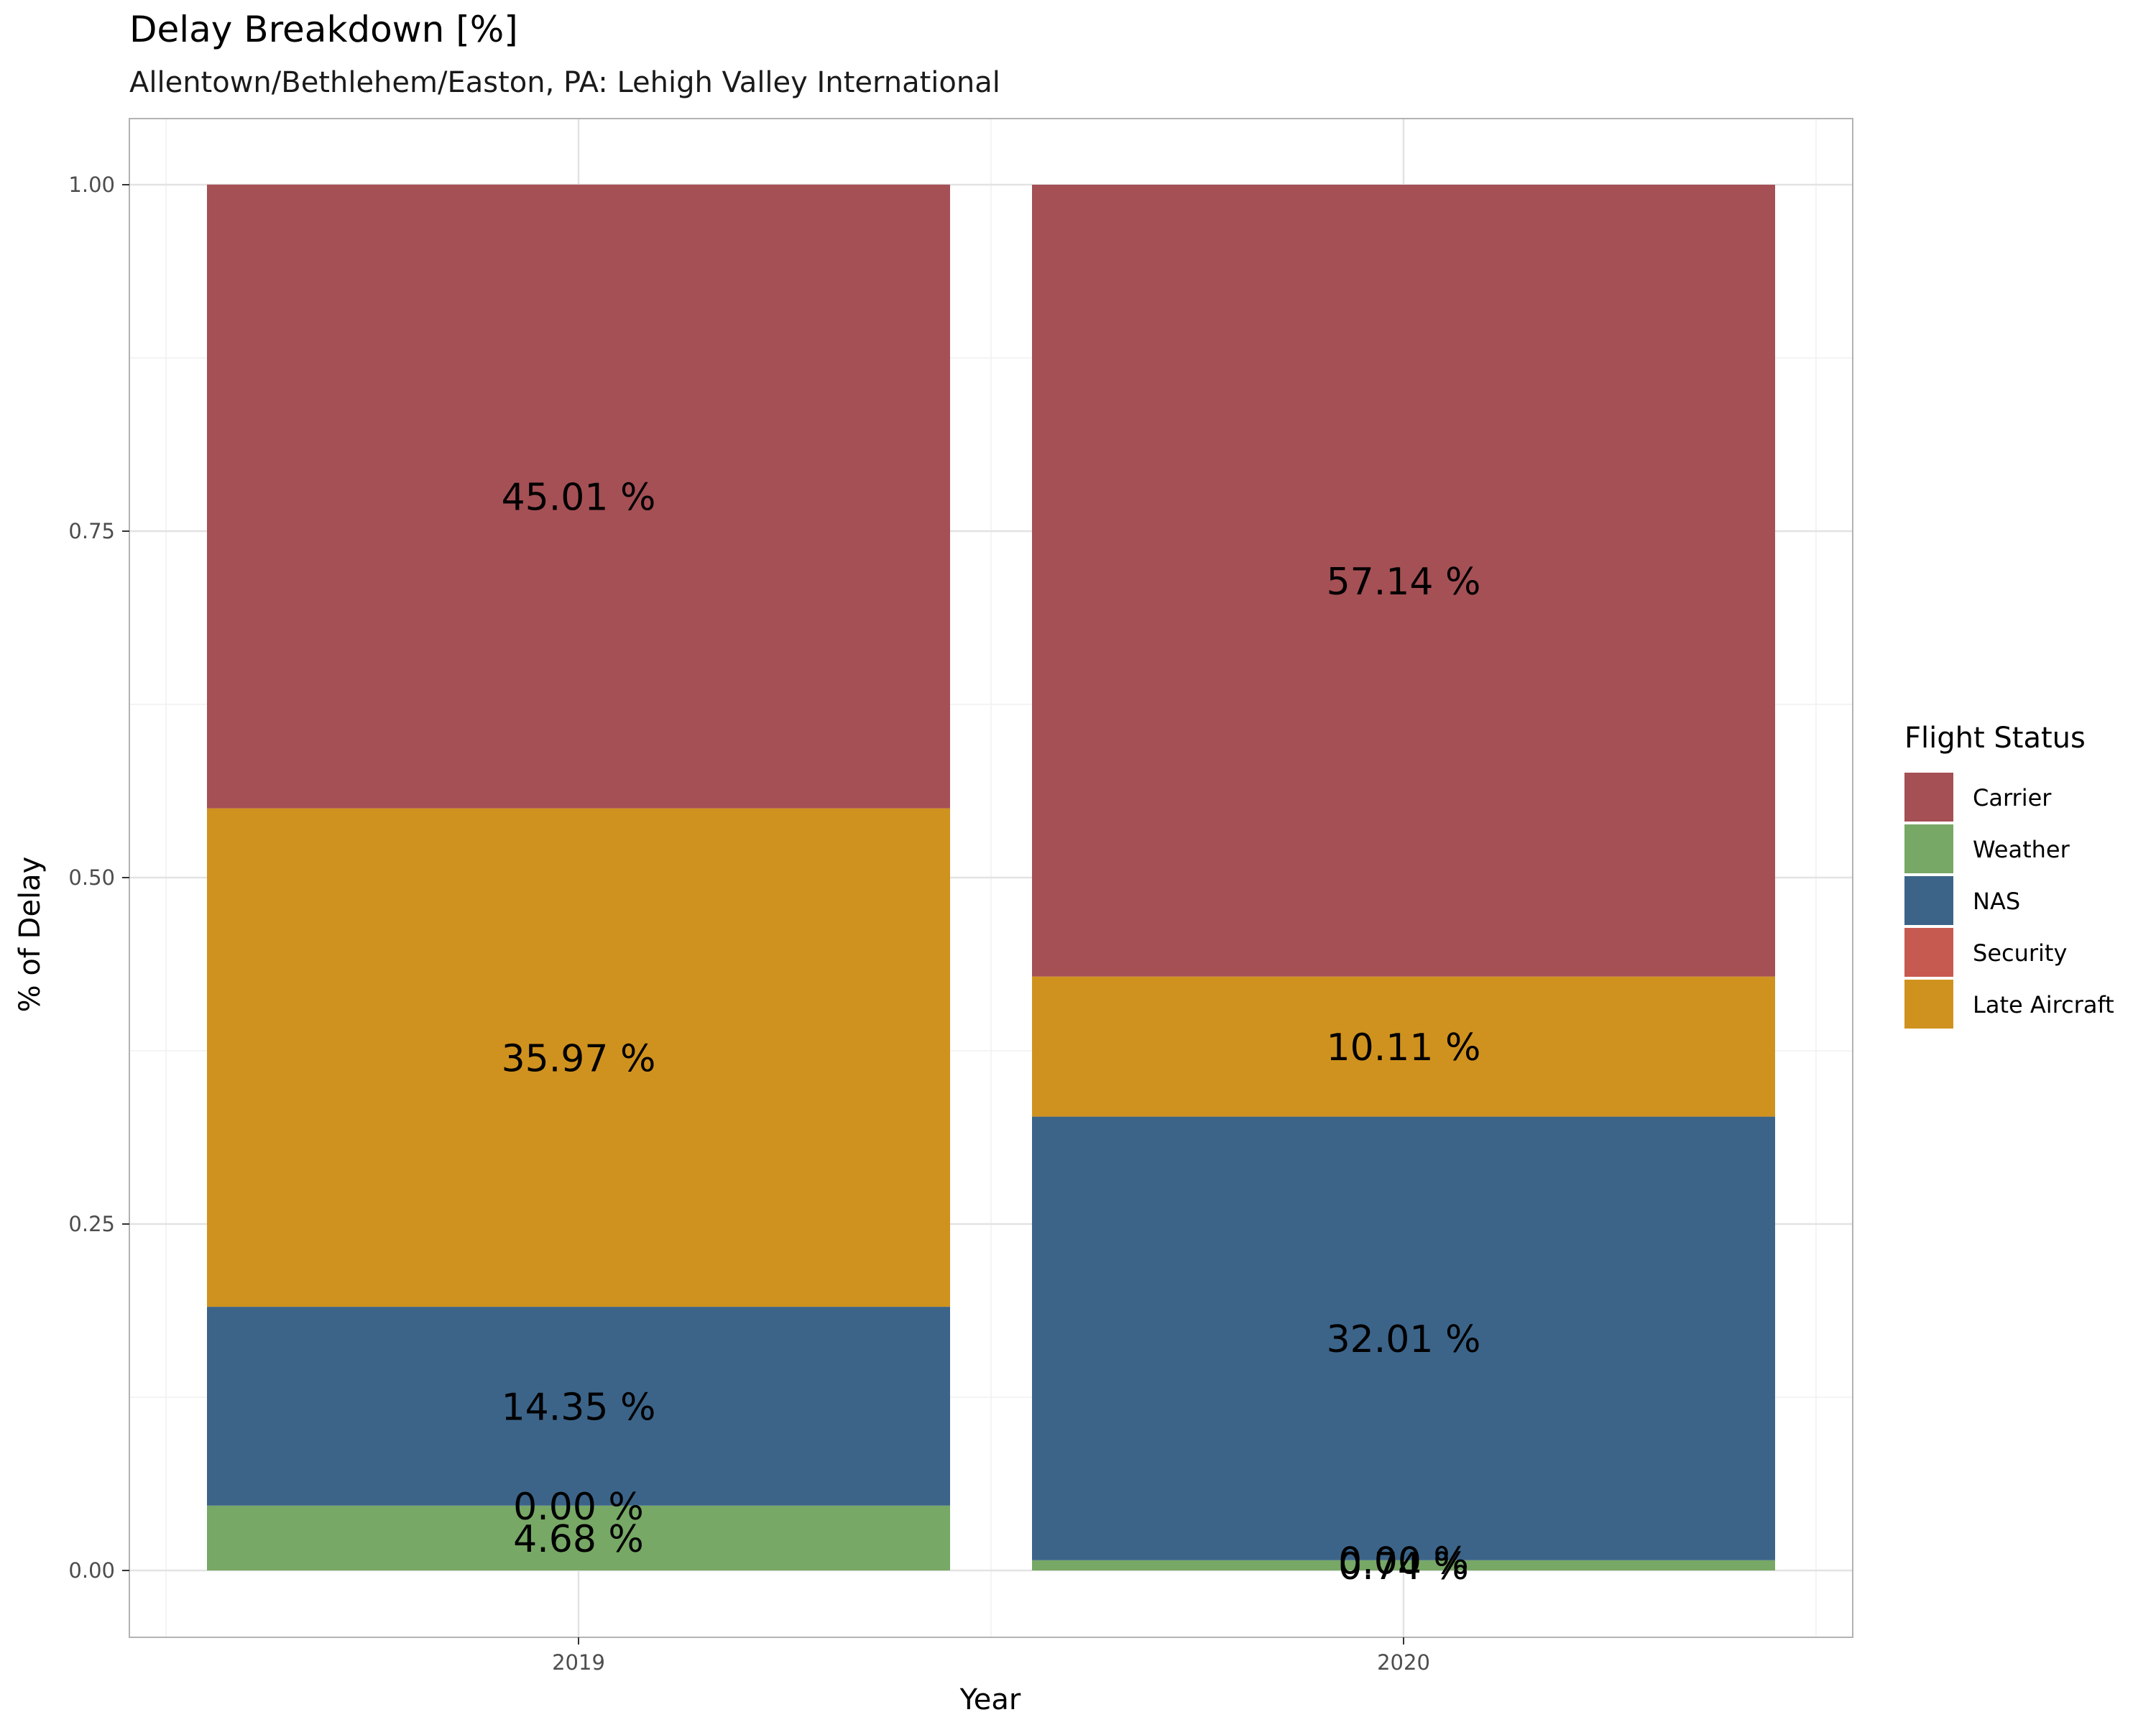 The image size is (2156, 1725). Describe the element at coordinates (991, 1656) in the screenshot. I see `x-axis-ticks: 2019 2020` at that location.